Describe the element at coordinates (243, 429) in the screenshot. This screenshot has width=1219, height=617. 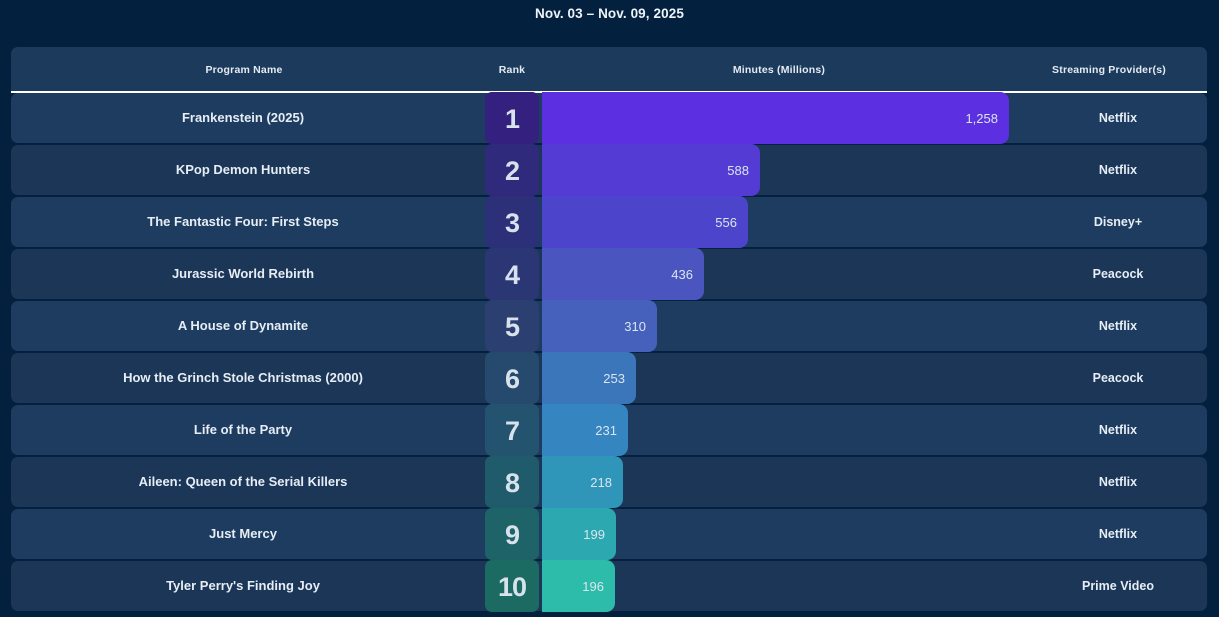
I see `cell-program-name: Life of the Party` at that location.